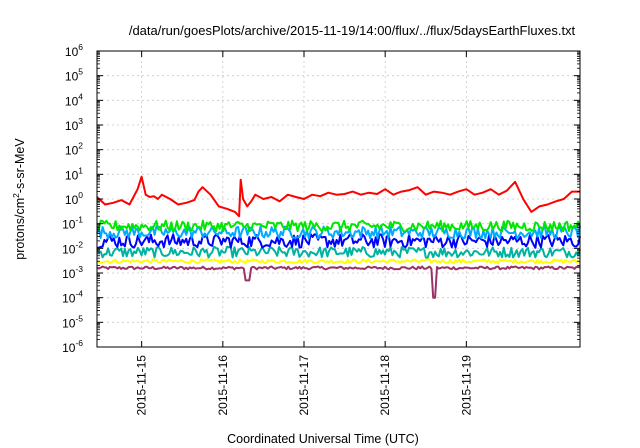  I want to click on y-tick-label: 10⁴, so click(74, 99).